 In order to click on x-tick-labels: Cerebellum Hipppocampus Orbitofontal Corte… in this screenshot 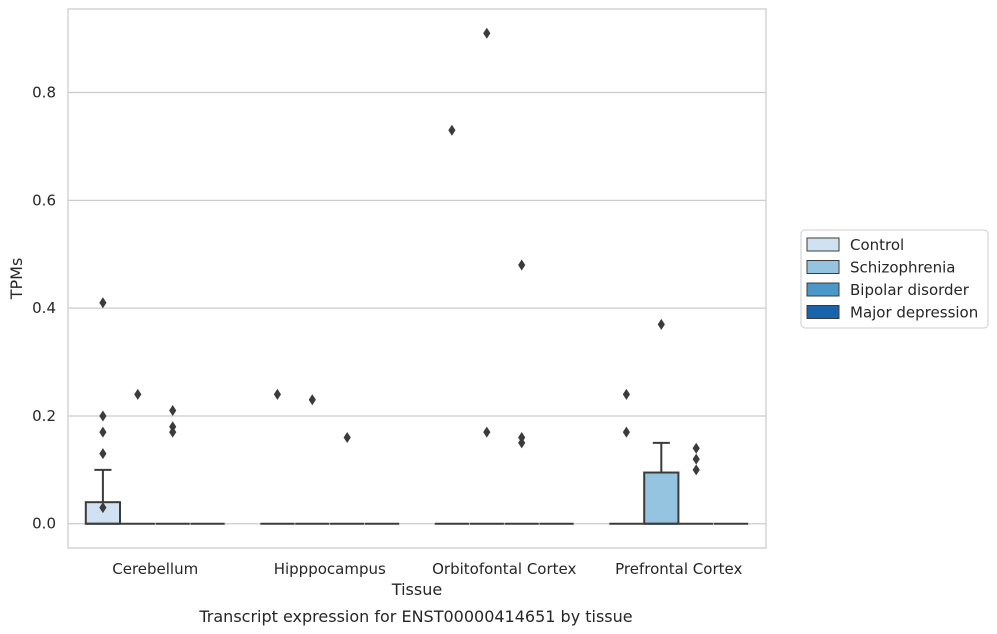, I will do `click(427, 569)`.